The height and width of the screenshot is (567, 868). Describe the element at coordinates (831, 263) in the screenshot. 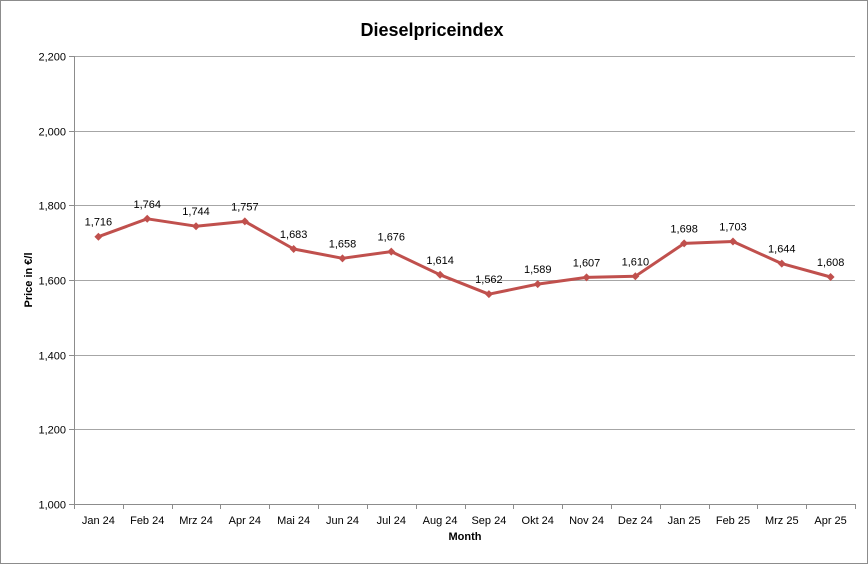

I see `data-label: 1,608` at that location.